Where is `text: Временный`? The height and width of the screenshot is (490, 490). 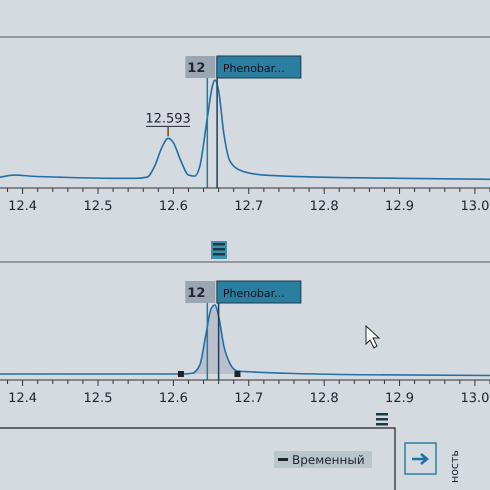 text: Временный is located at coordinates (328, 460).